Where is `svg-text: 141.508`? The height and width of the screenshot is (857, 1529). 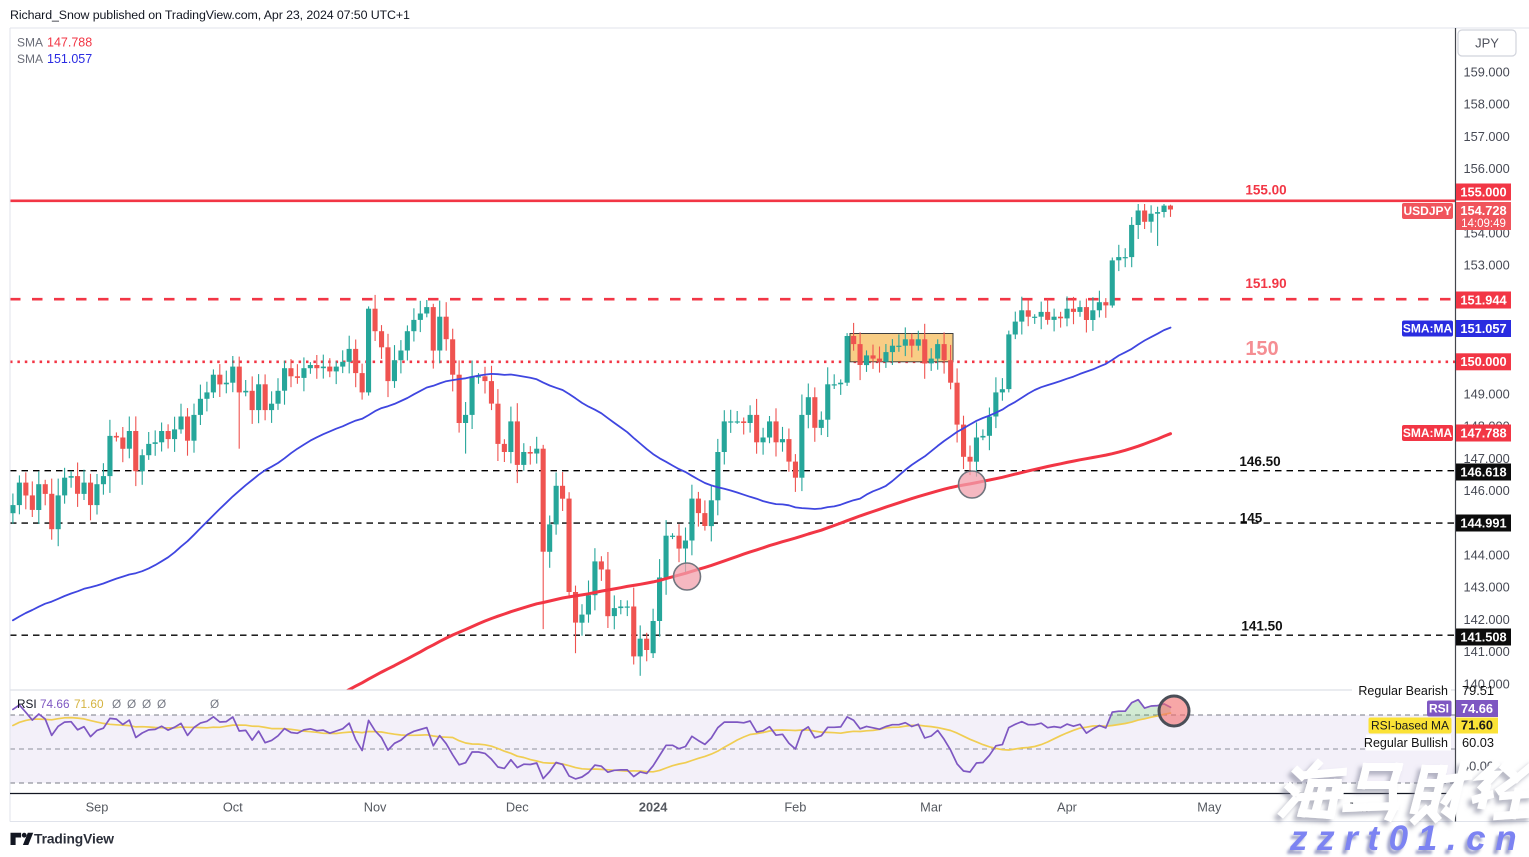 svg-text: 141.508 is located at coordinates (1483, 636).